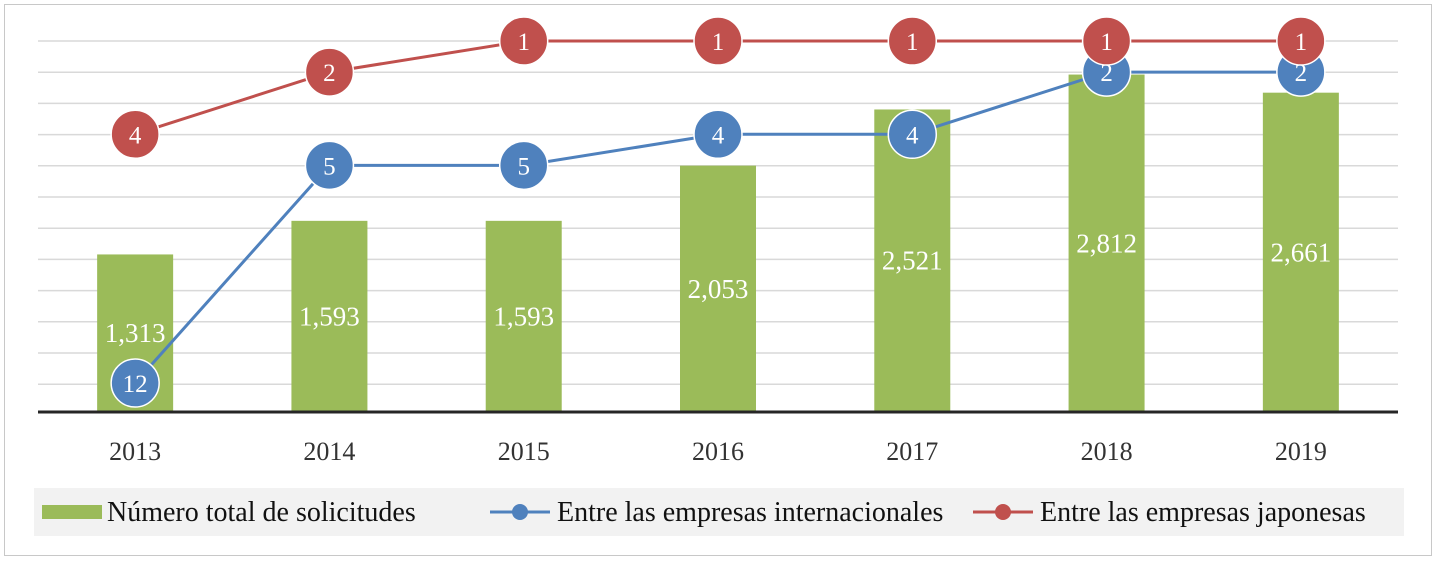  I want to click on x-axis-ticks: 2013 2014 2015 2016 2017 2018 2019, so click(718, 451).